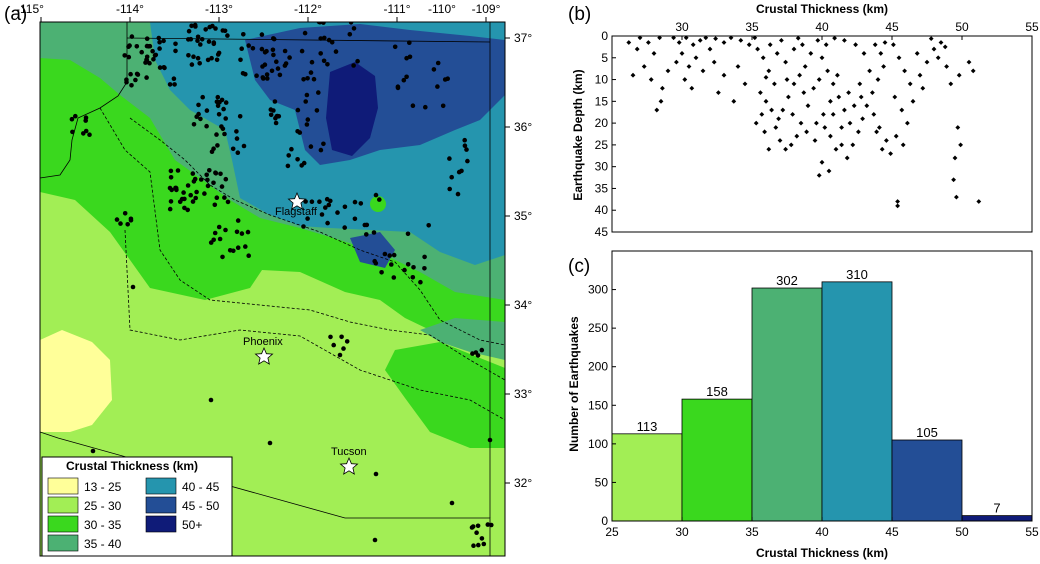 Image resolution: width=1040 pixels, height=564 pixels. What do you see at coordinates (996, 508) in the screenshot?
I see `histogram-value-label: 7` at bounding box center [996, 508].